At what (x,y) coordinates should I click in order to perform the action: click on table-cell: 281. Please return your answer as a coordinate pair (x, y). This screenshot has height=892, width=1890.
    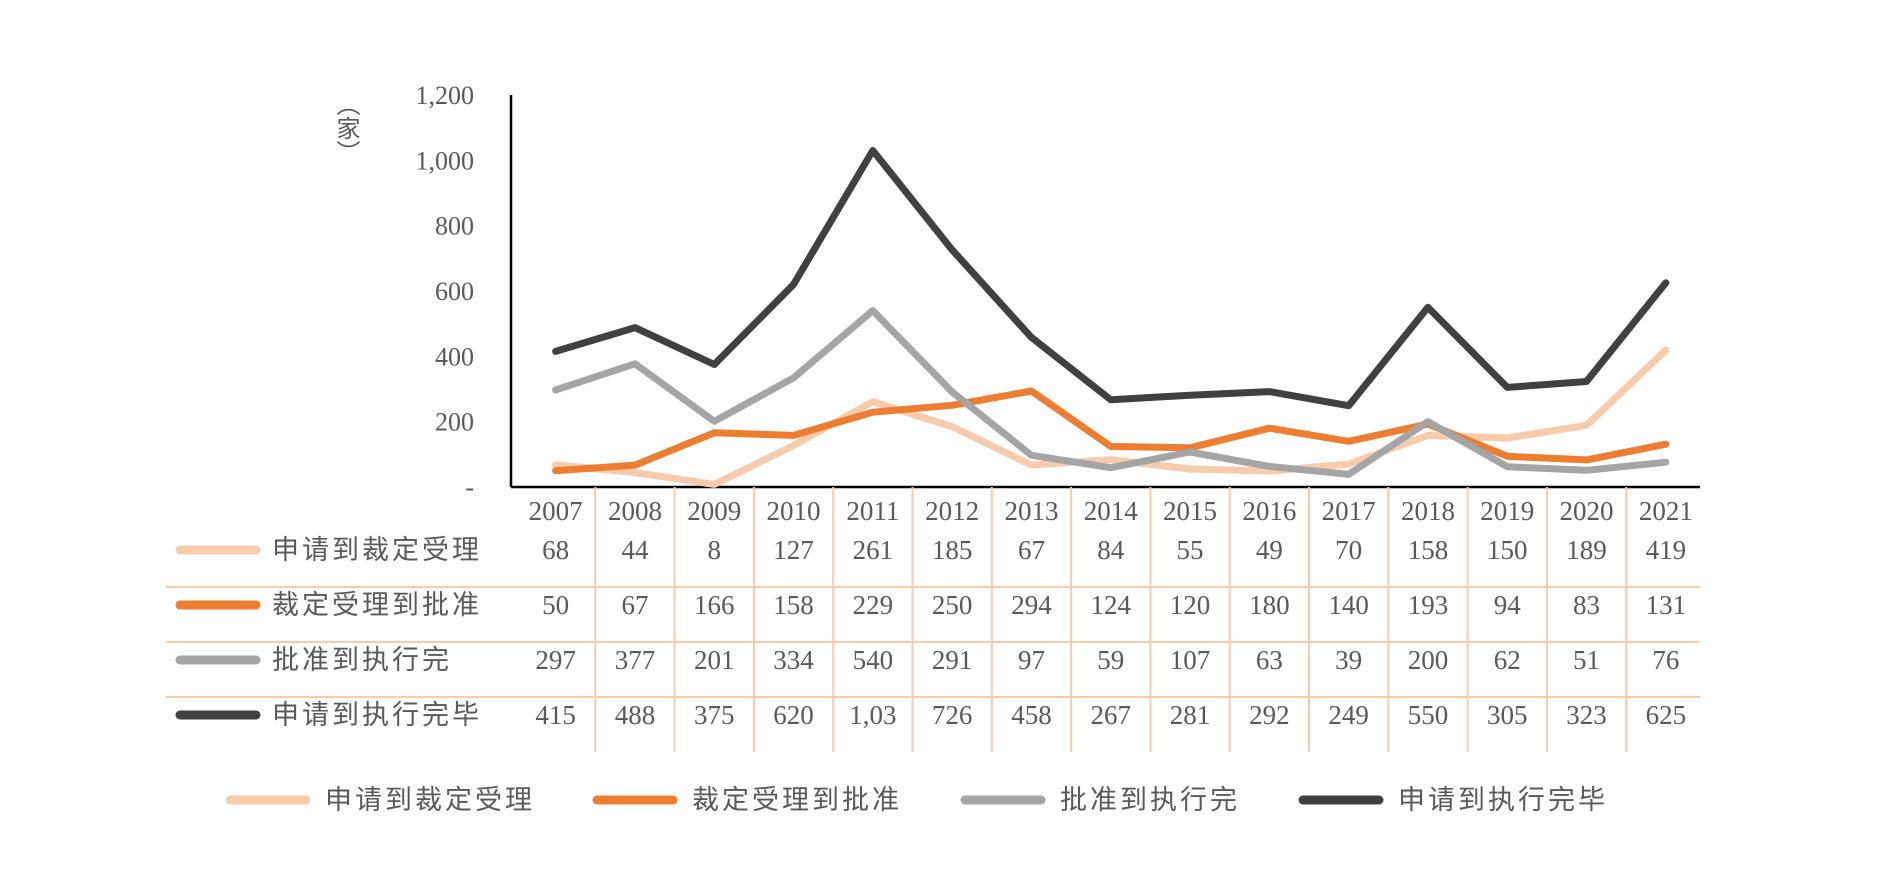
    Looking at the image, I should click on (1190, 715).